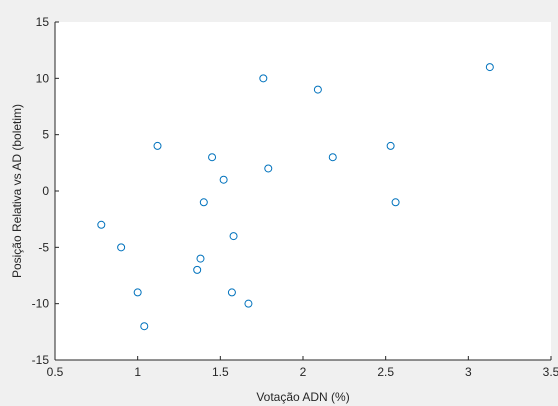 The height and width of the screenshot is (406, 558). Describe the element at coordinates (468, 372) in the screenshot. I see `x-tick-label: 3` at that location.